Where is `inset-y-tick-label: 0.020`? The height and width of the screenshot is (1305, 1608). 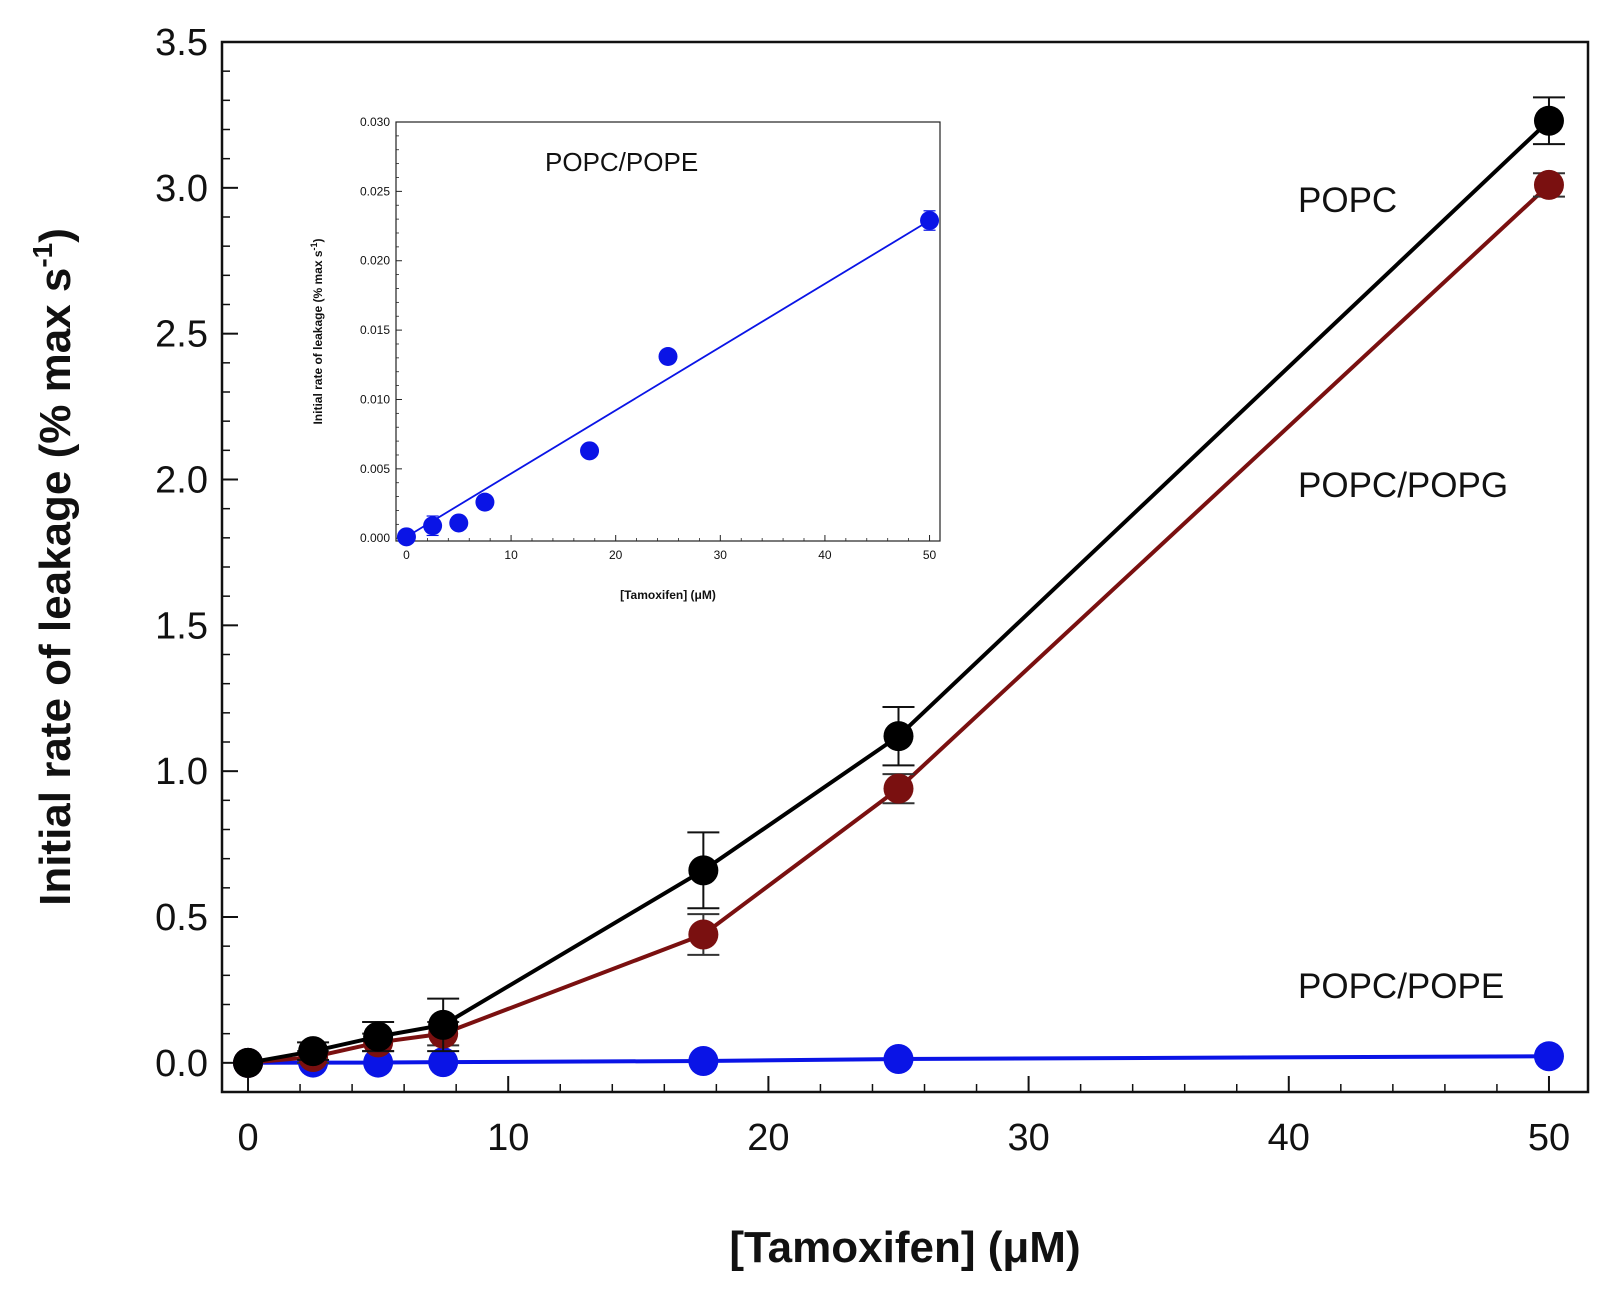
inset-y-tick-label: 0.020 is located at coordinates (375, 261).